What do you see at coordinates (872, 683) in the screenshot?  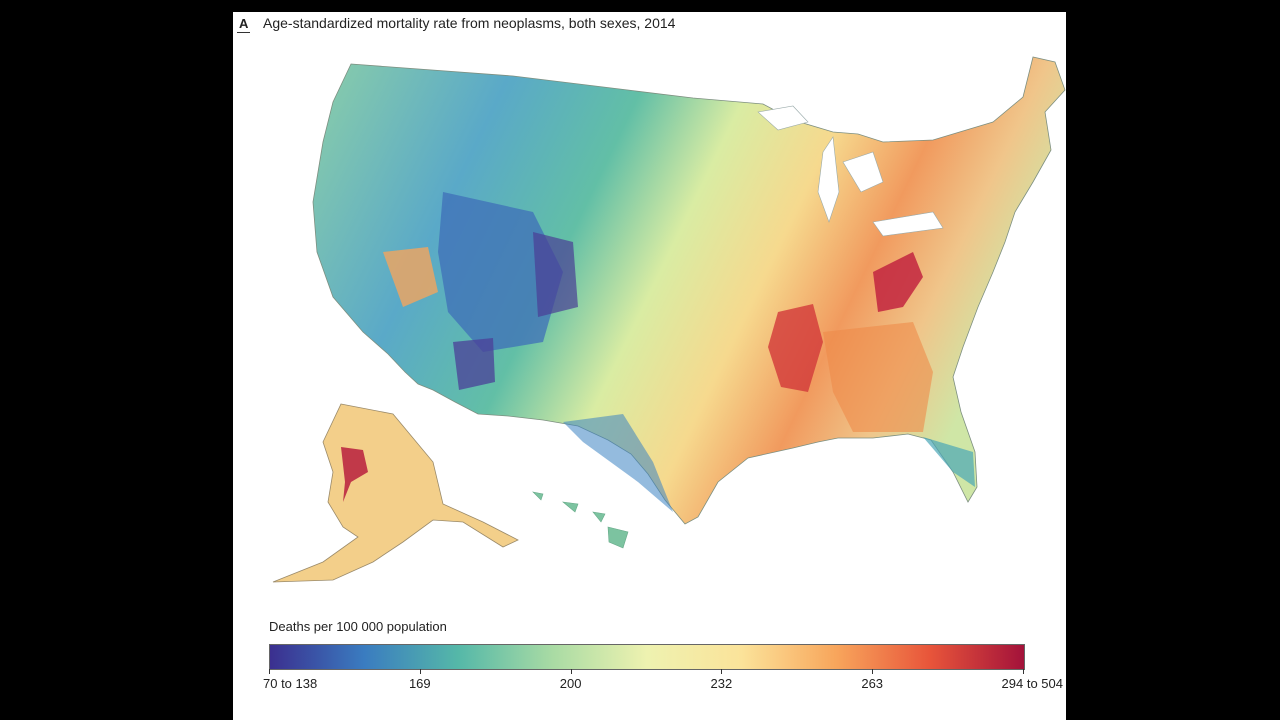 I see `legend-tick-label: 263` at bounding box center [872, 683].